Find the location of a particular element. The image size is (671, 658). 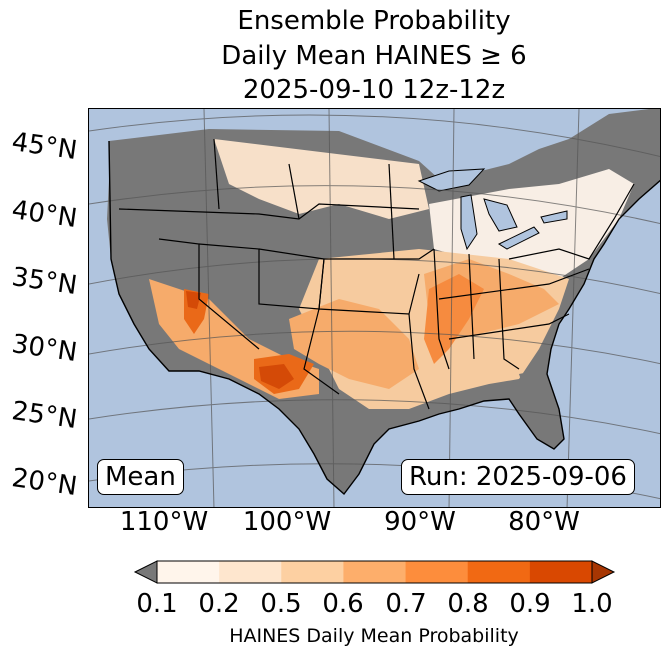

colorbar-frame is located at coordinates (374, 572).